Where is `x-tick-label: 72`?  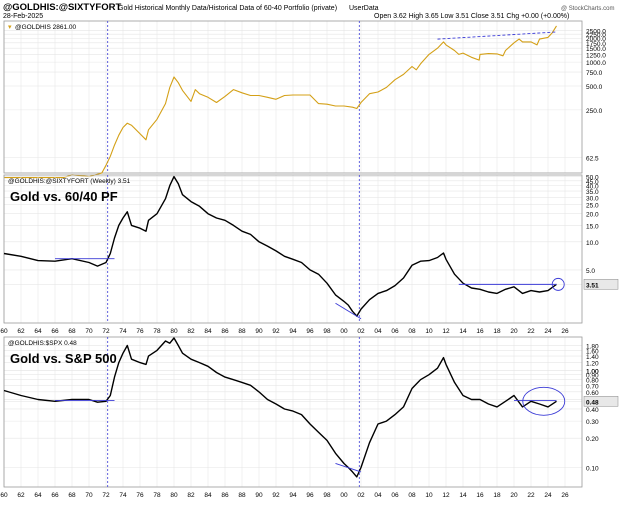 x-tick-label: 72 is located at coordinates (106, 495).